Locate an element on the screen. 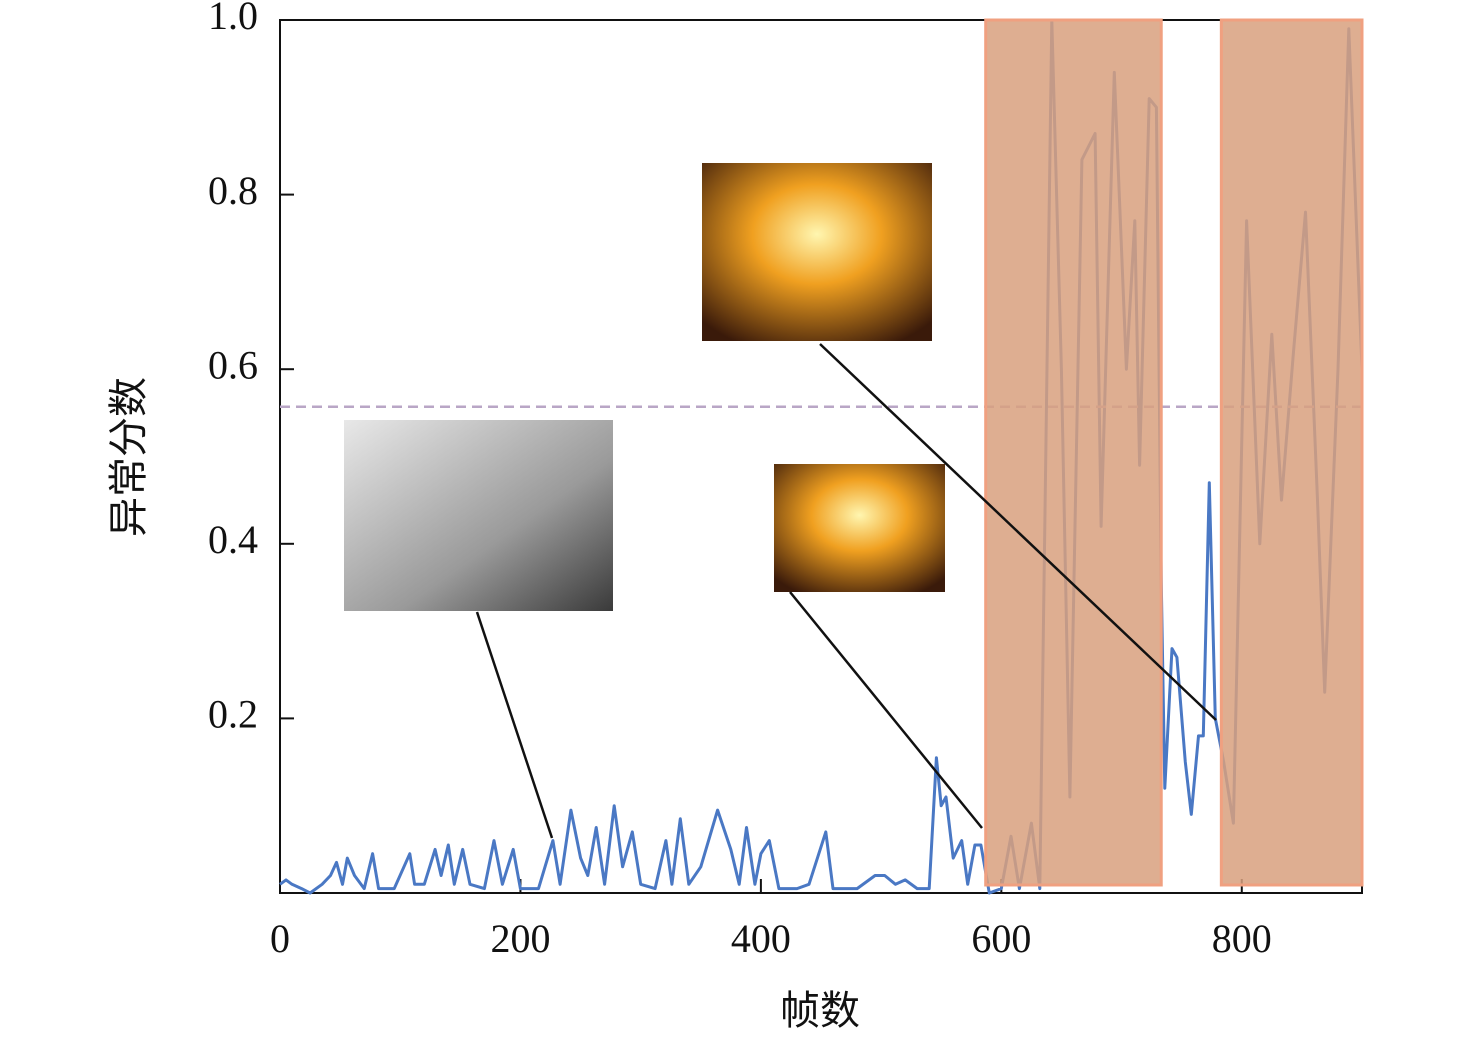 The image size is (1476, 1050). y-tick-label: 0.8 is located at coordinates (233, 190).